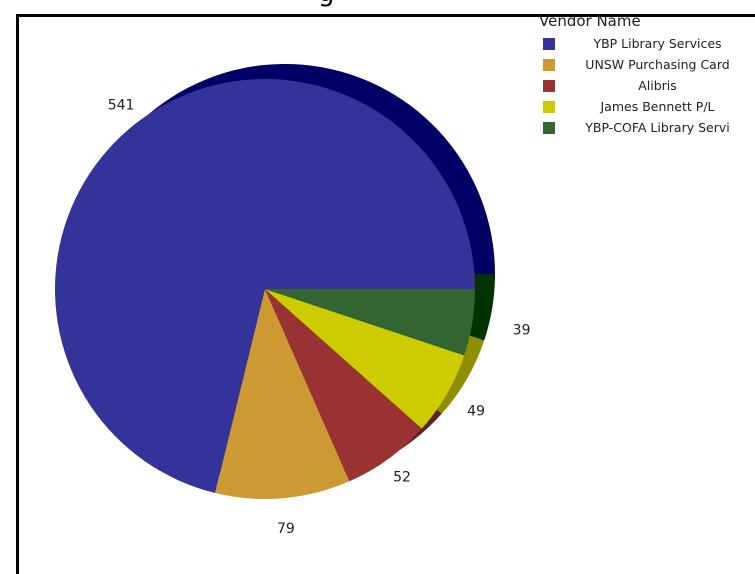 This screenshot has height=574, width=755. Describe the element at coordinates (121, 106) in the screenshot. I see `data-label-ybp-library-services: 541` at that location.